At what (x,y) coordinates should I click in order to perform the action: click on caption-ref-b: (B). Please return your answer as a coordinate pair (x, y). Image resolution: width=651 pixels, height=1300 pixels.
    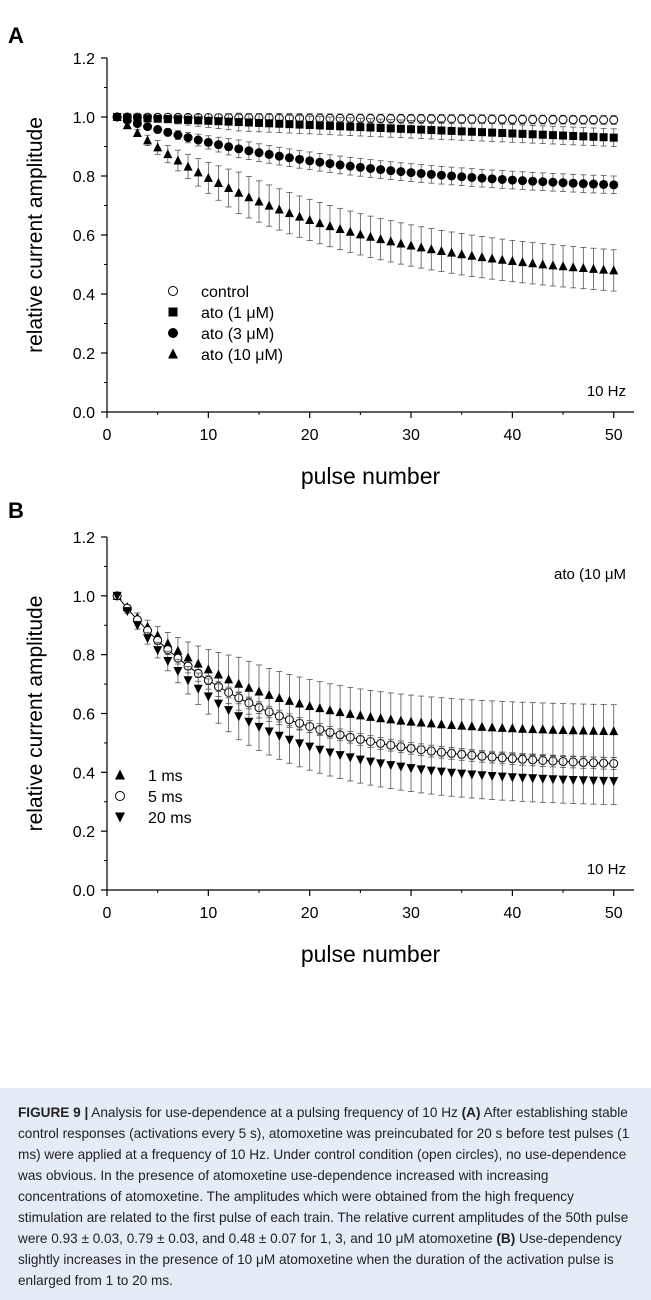
    Looking at the image, I should click on (506, 1238).